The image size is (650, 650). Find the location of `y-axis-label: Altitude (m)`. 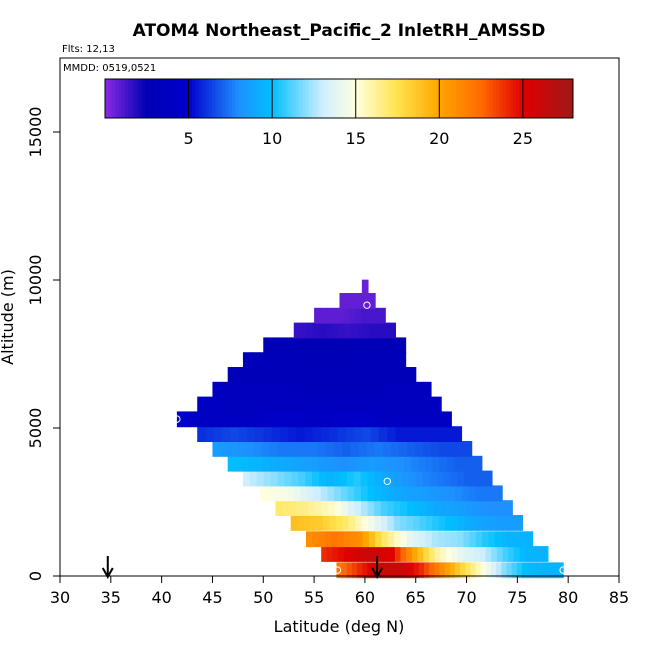

y-axis-label: Altitude (m) is located at coordinates (8, 317).